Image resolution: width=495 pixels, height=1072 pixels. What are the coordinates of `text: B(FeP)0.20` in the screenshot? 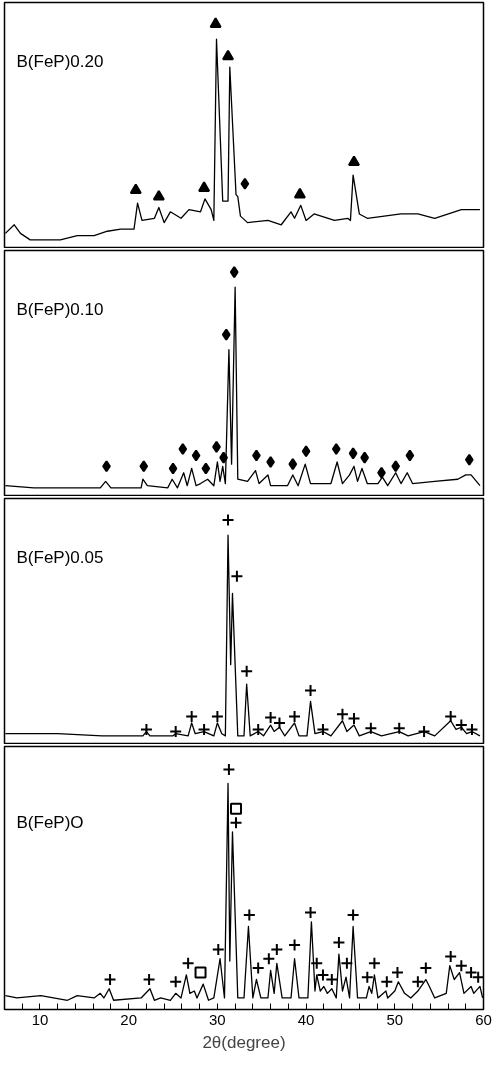 It's located at (60, 61).